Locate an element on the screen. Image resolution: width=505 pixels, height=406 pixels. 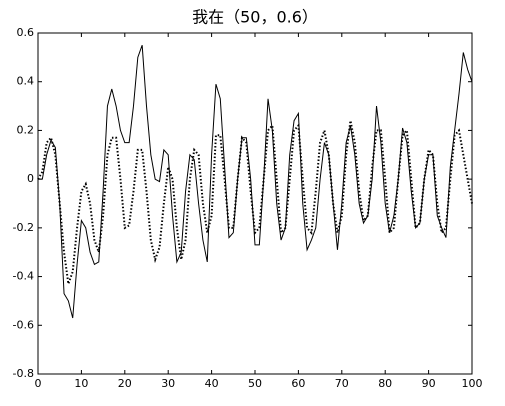
chart-title: 我在（50，0.6） is located at coordinates (255, 17).